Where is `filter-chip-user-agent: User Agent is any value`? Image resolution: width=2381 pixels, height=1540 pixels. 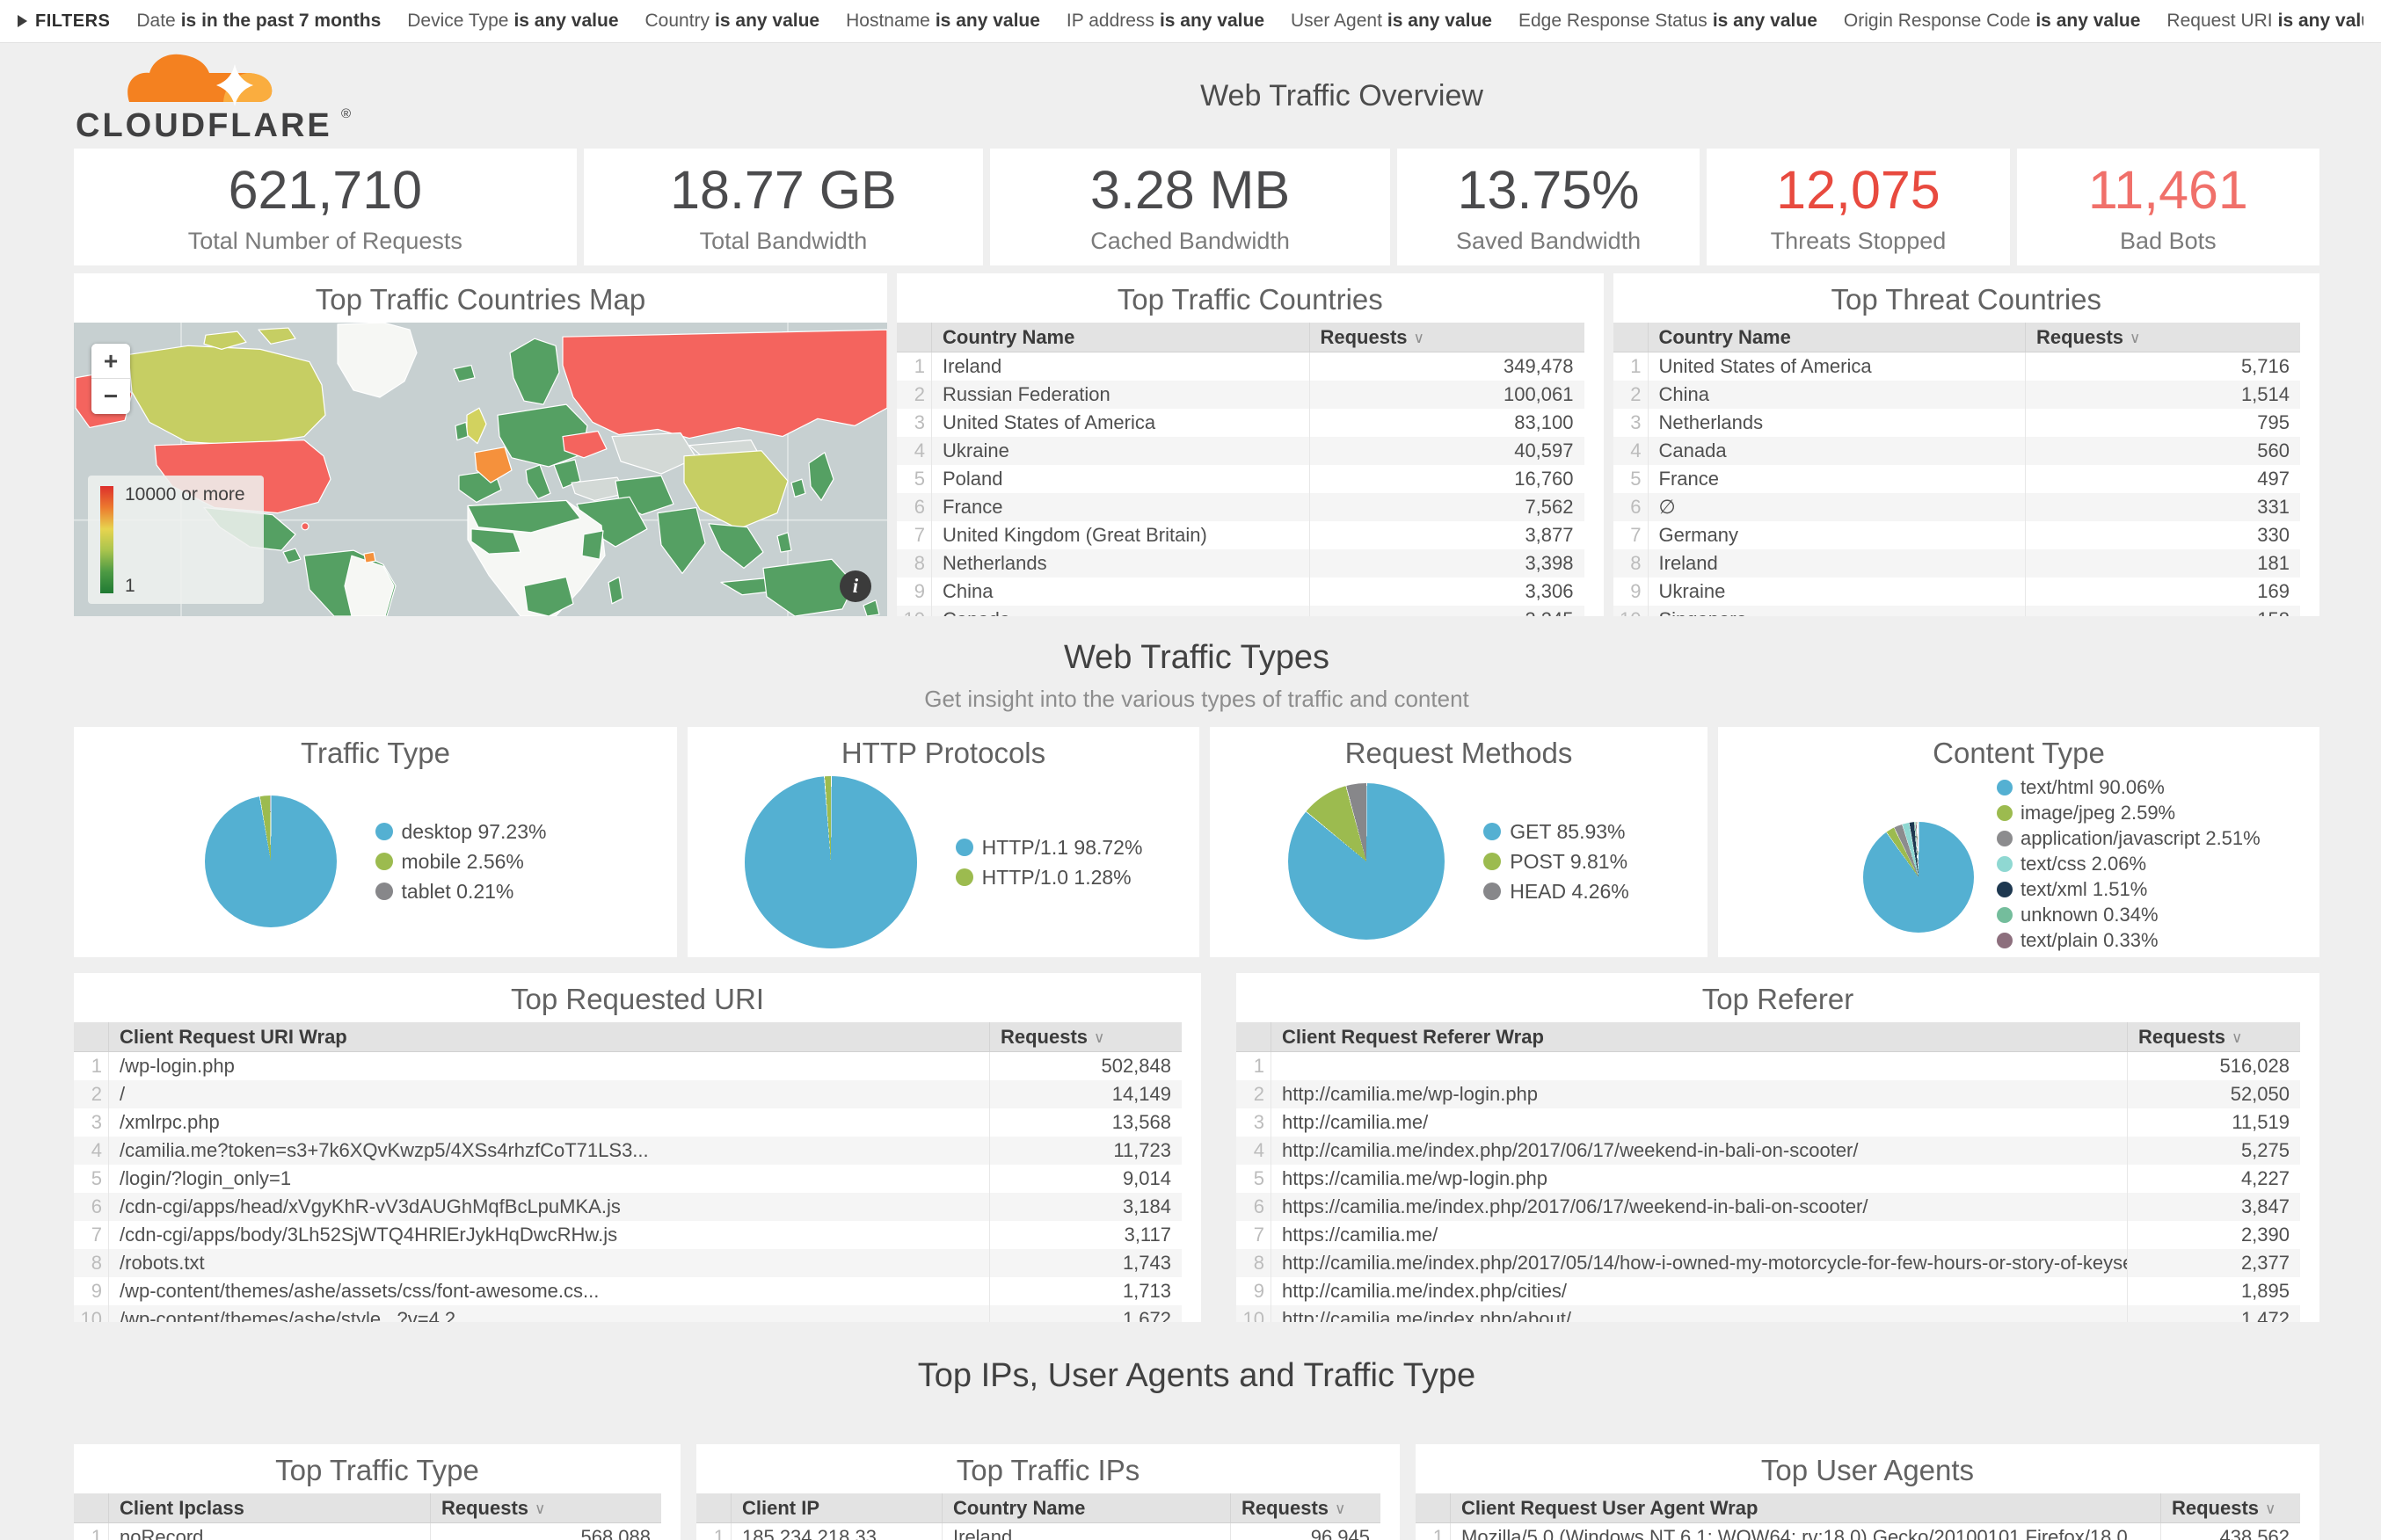 filter-chip-user-agent: User Agent is any value is located at coordinates (1391, 21).